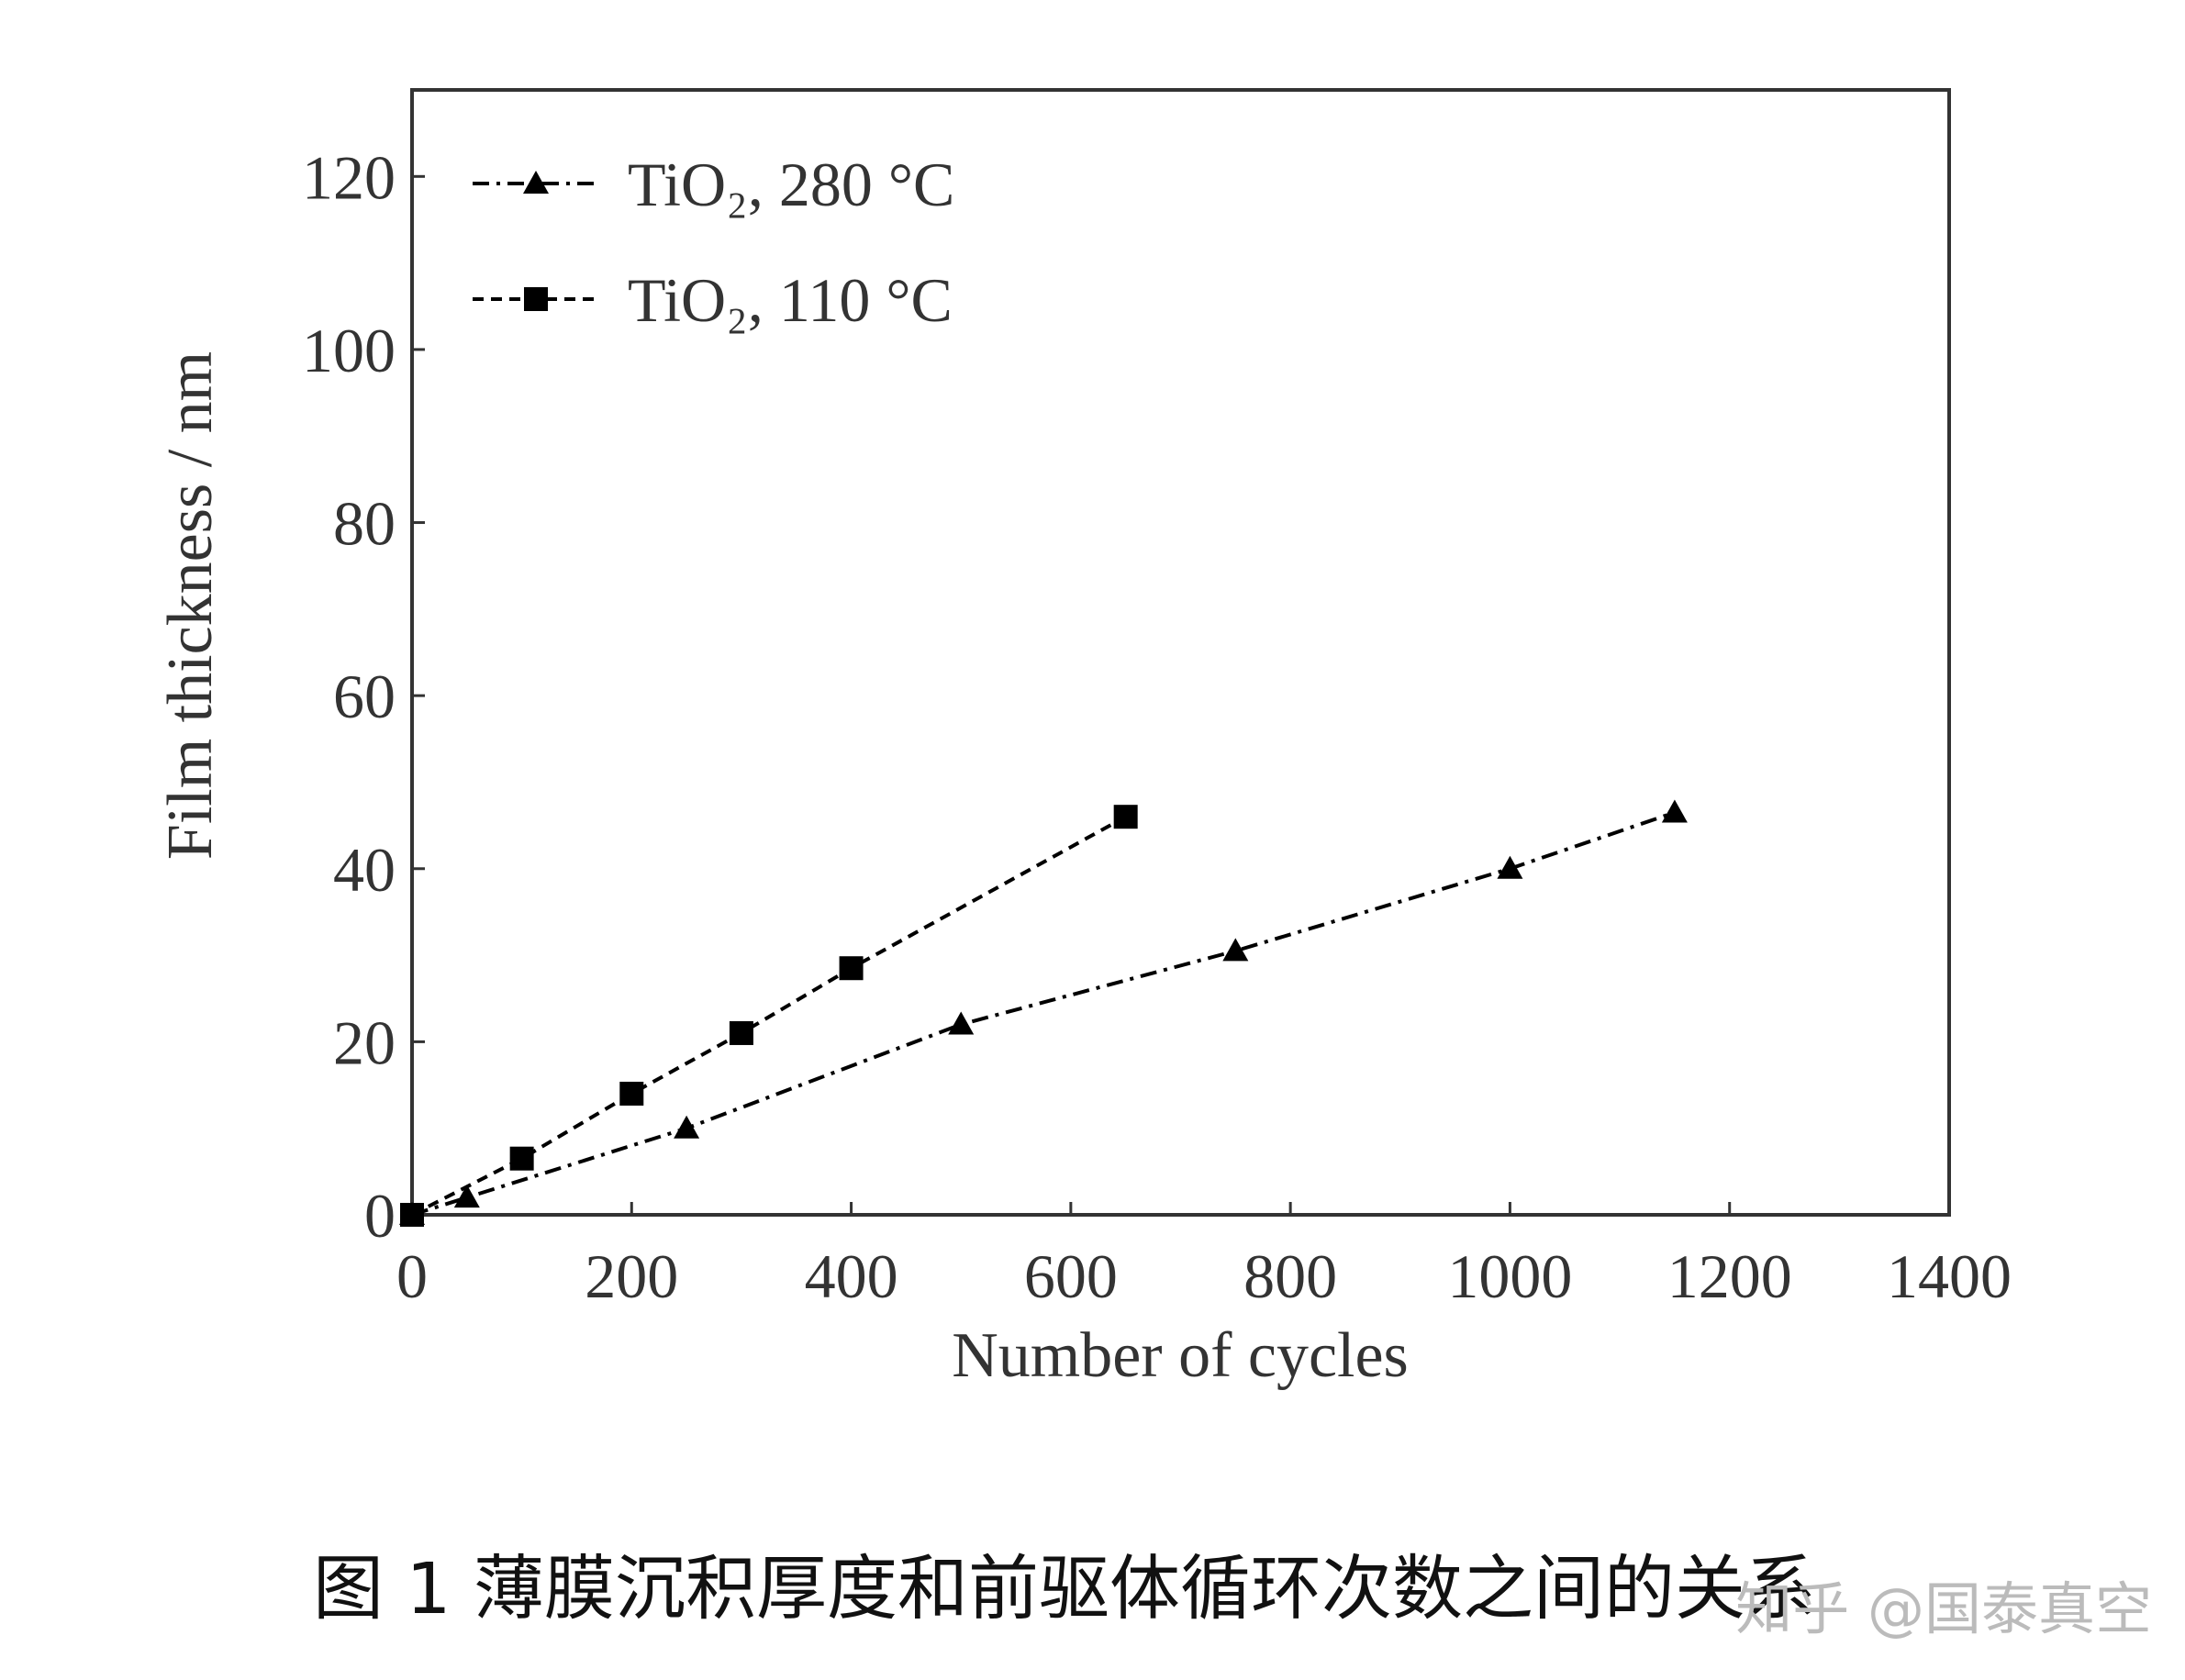 The image size is (2185, 1680). I want to click on y-tick-label: 80, so click(364, 524).